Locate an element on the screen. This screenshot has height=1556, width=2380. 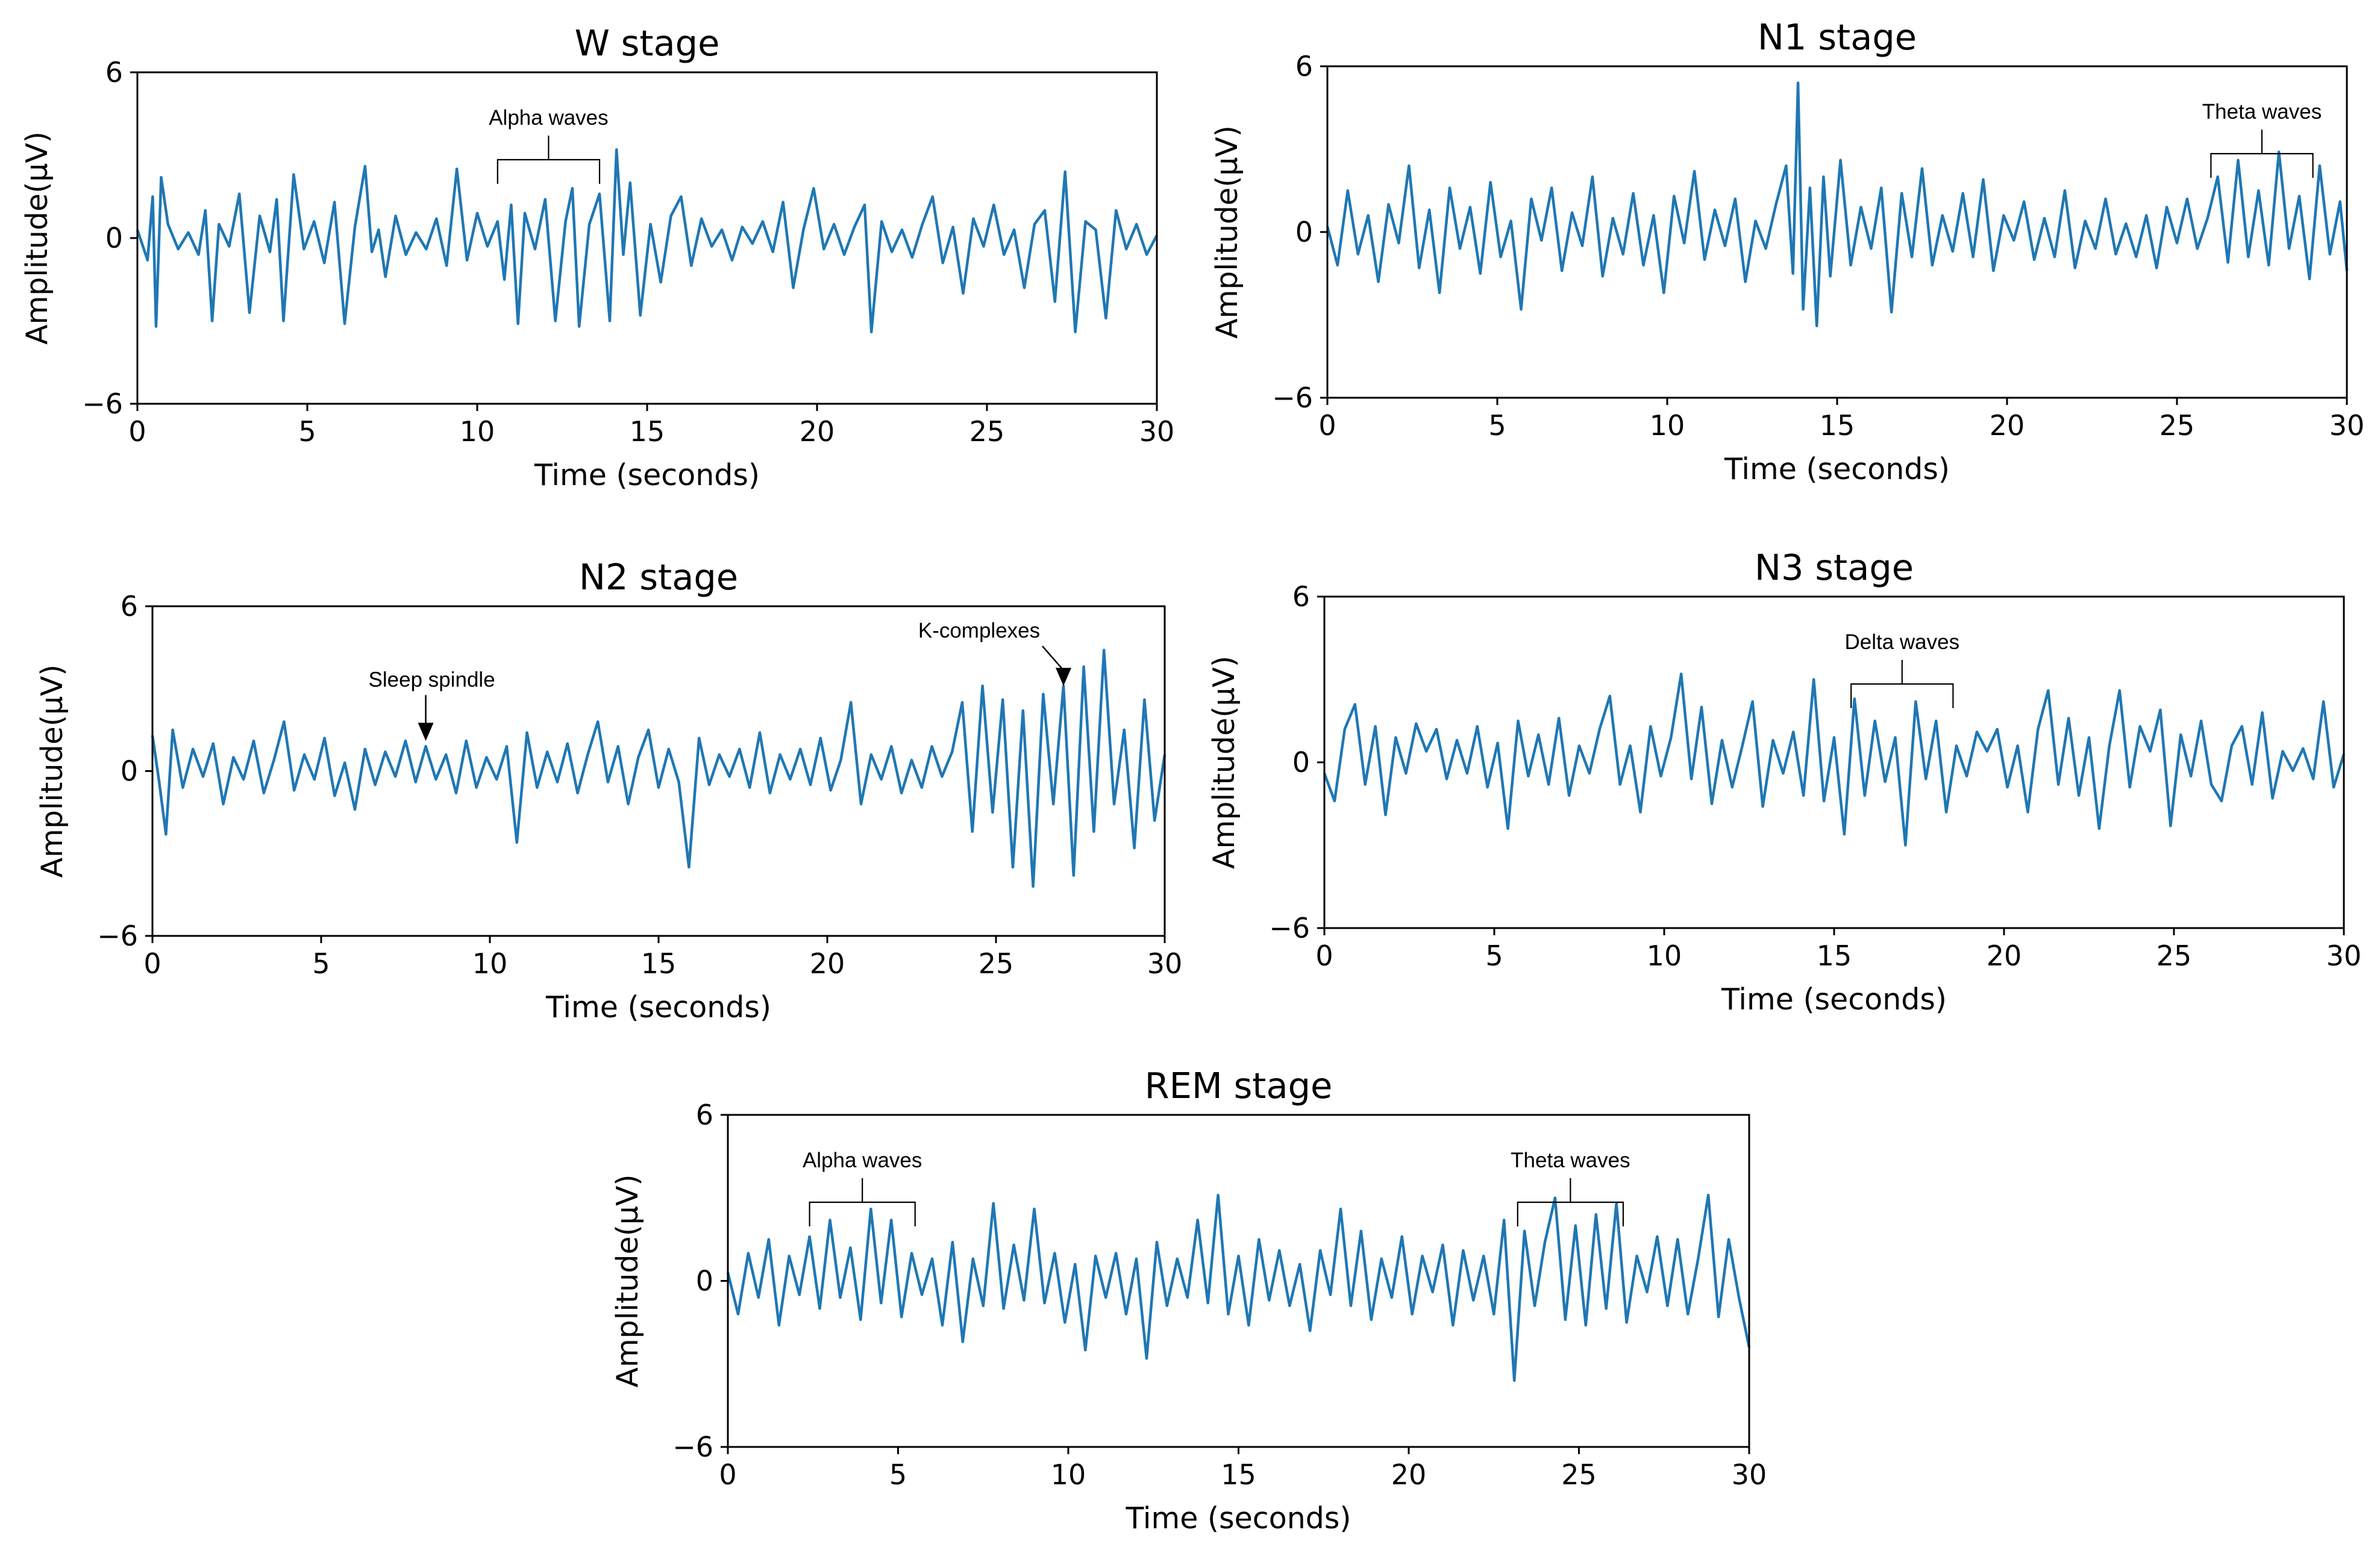
chart-3-y-tick-label: −6 is located at coordinates (1290, 928).